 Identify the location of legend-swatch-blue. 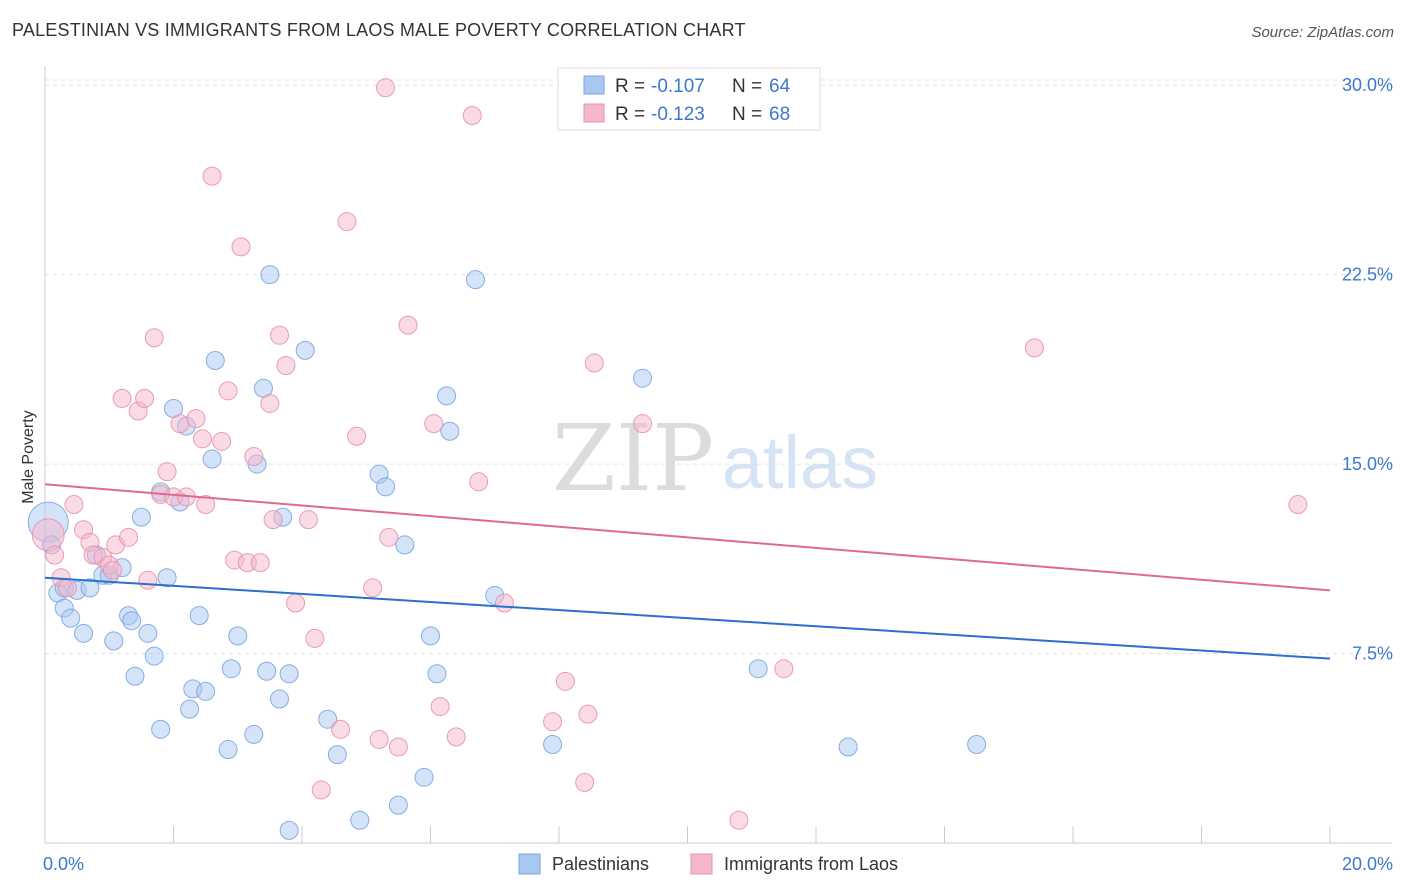
(529, 864).